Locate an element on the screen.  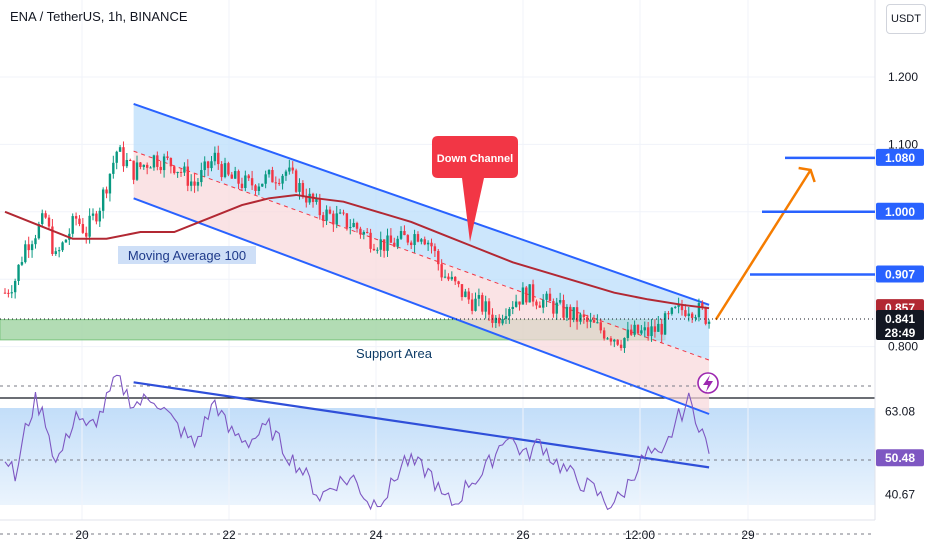
price-tag-label: 0.841 is located at coordinates (900, 319).